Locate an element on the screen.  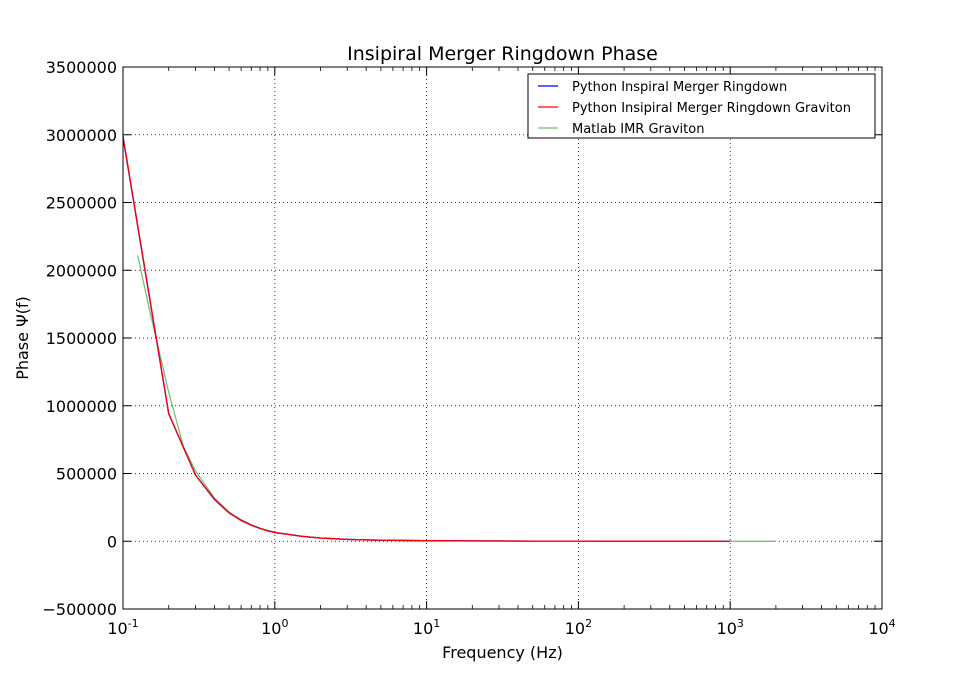
y-tick-label: 0 is located at coordinates (112, 541).